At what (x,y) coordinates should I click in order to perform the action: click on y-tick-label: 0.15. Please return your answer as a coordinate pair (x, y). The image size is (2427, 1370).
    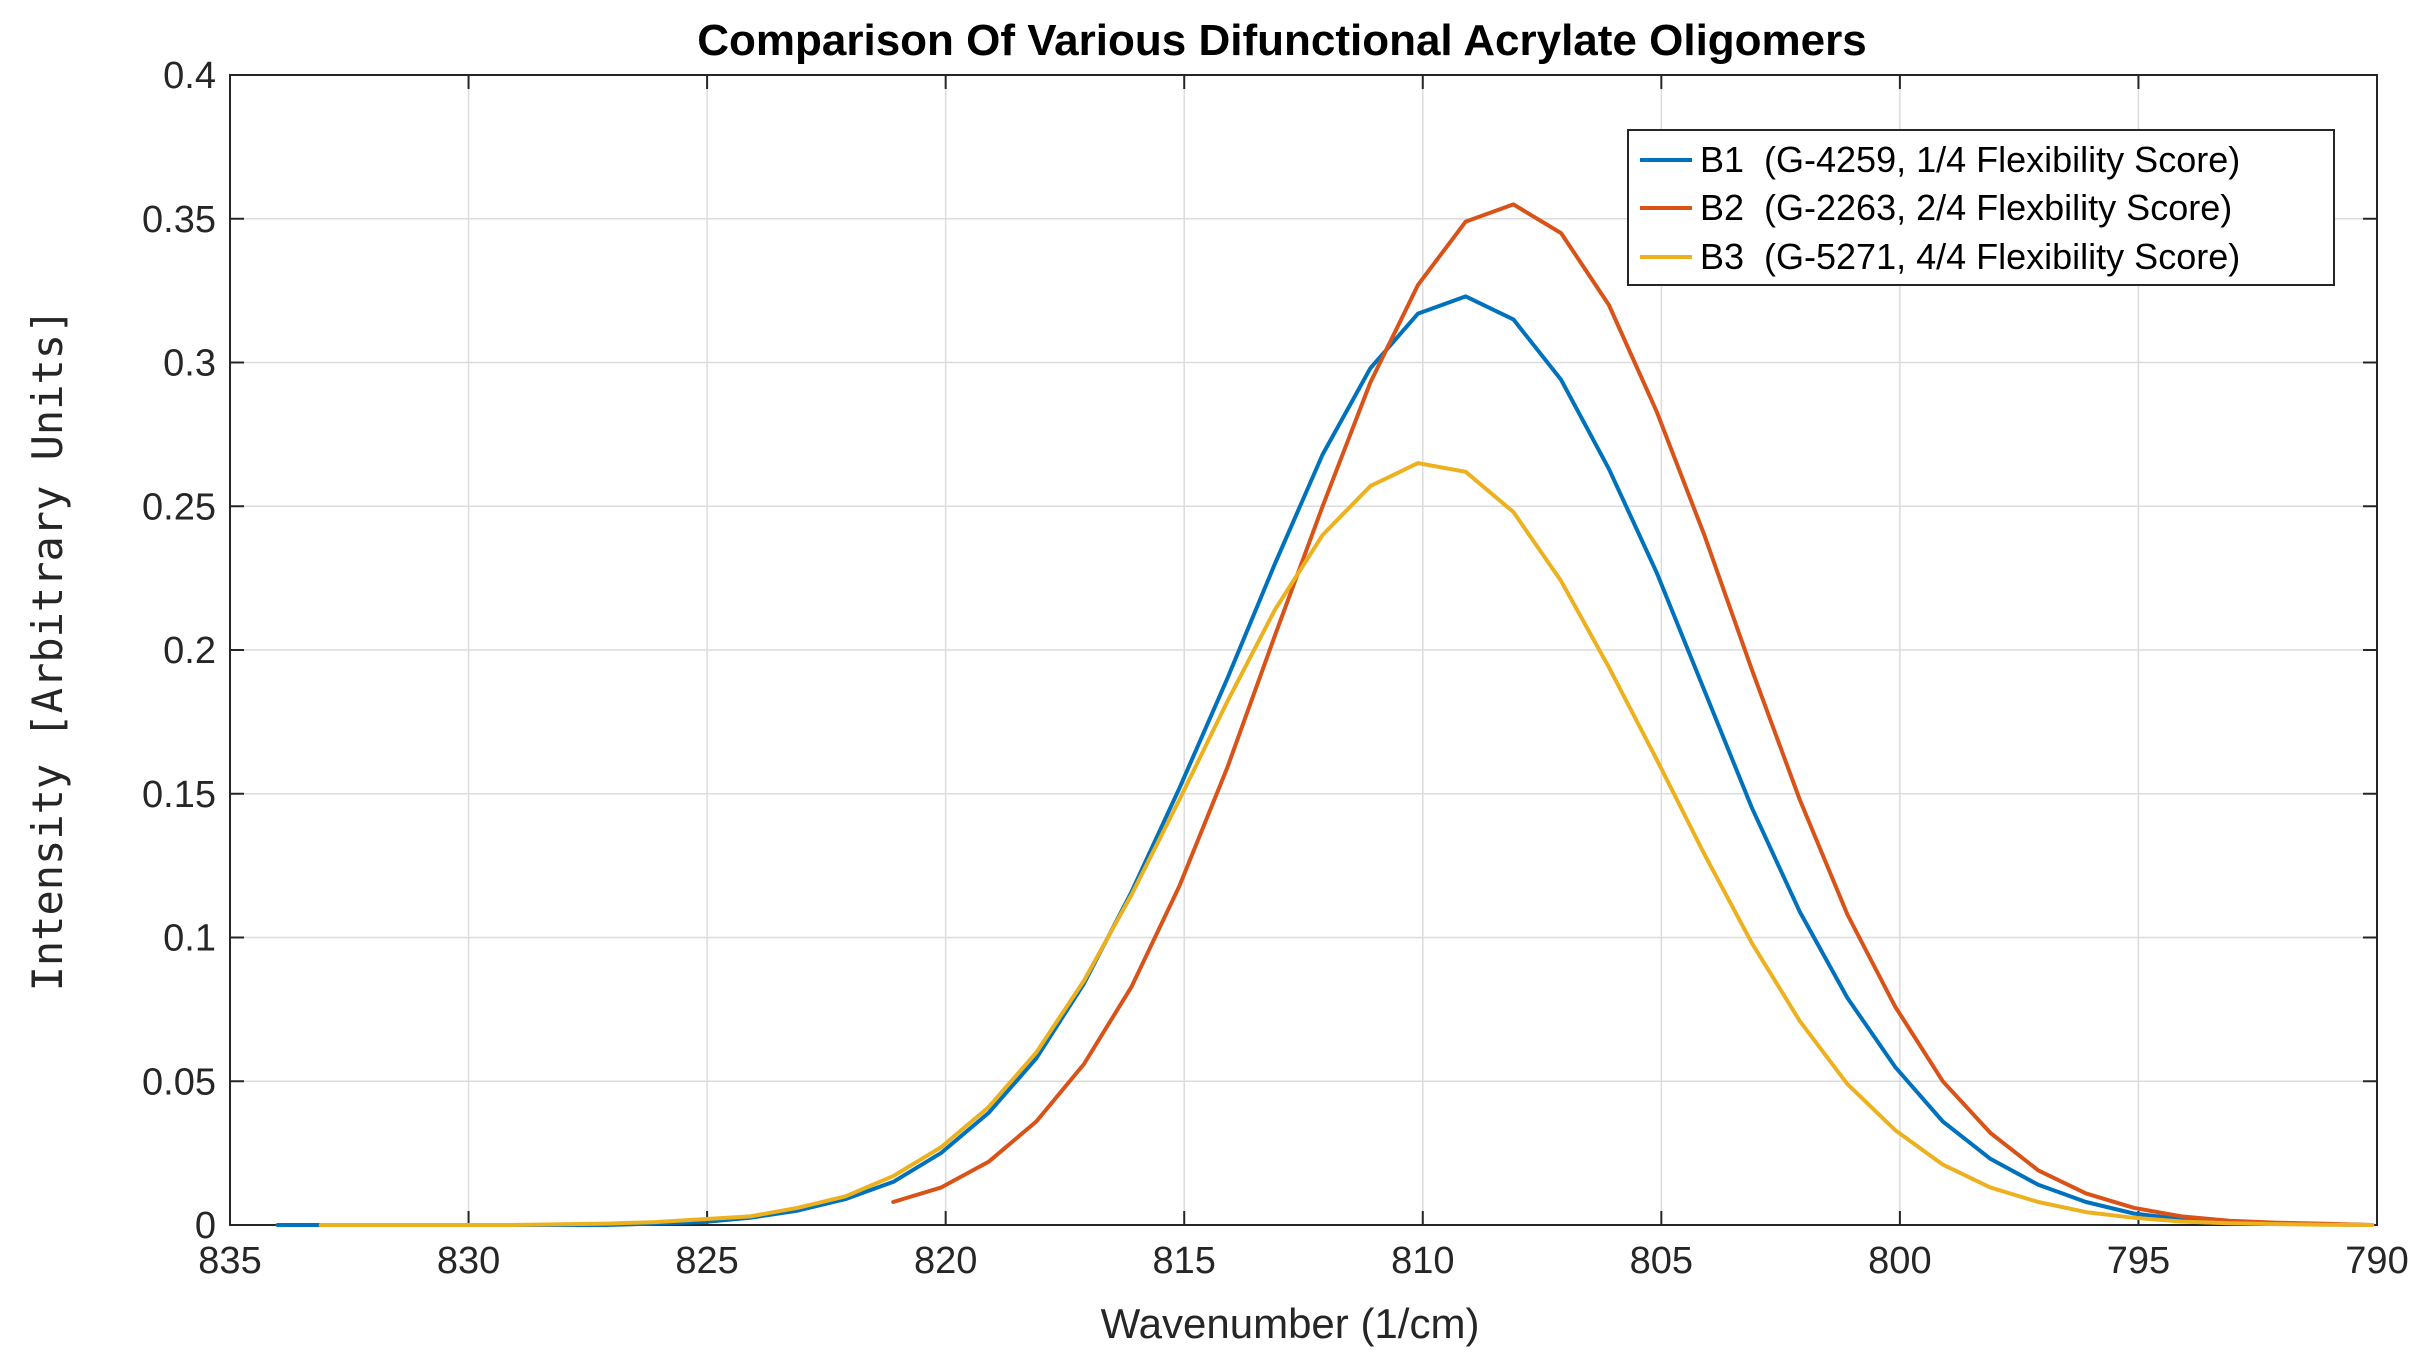
    Looking at the image, I should click on (179, 795).